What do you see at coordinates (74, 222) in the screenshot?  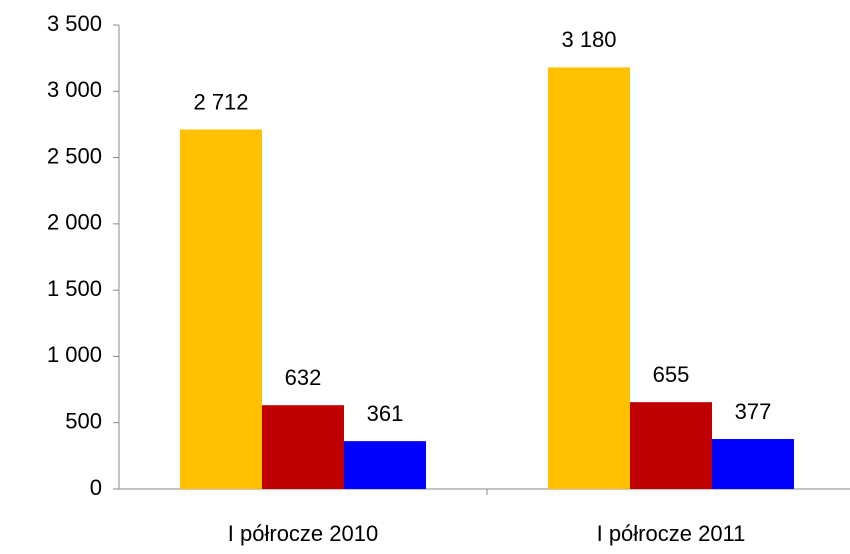 I see `y-tick-label: 2 000` at bounding box center [74, 222].